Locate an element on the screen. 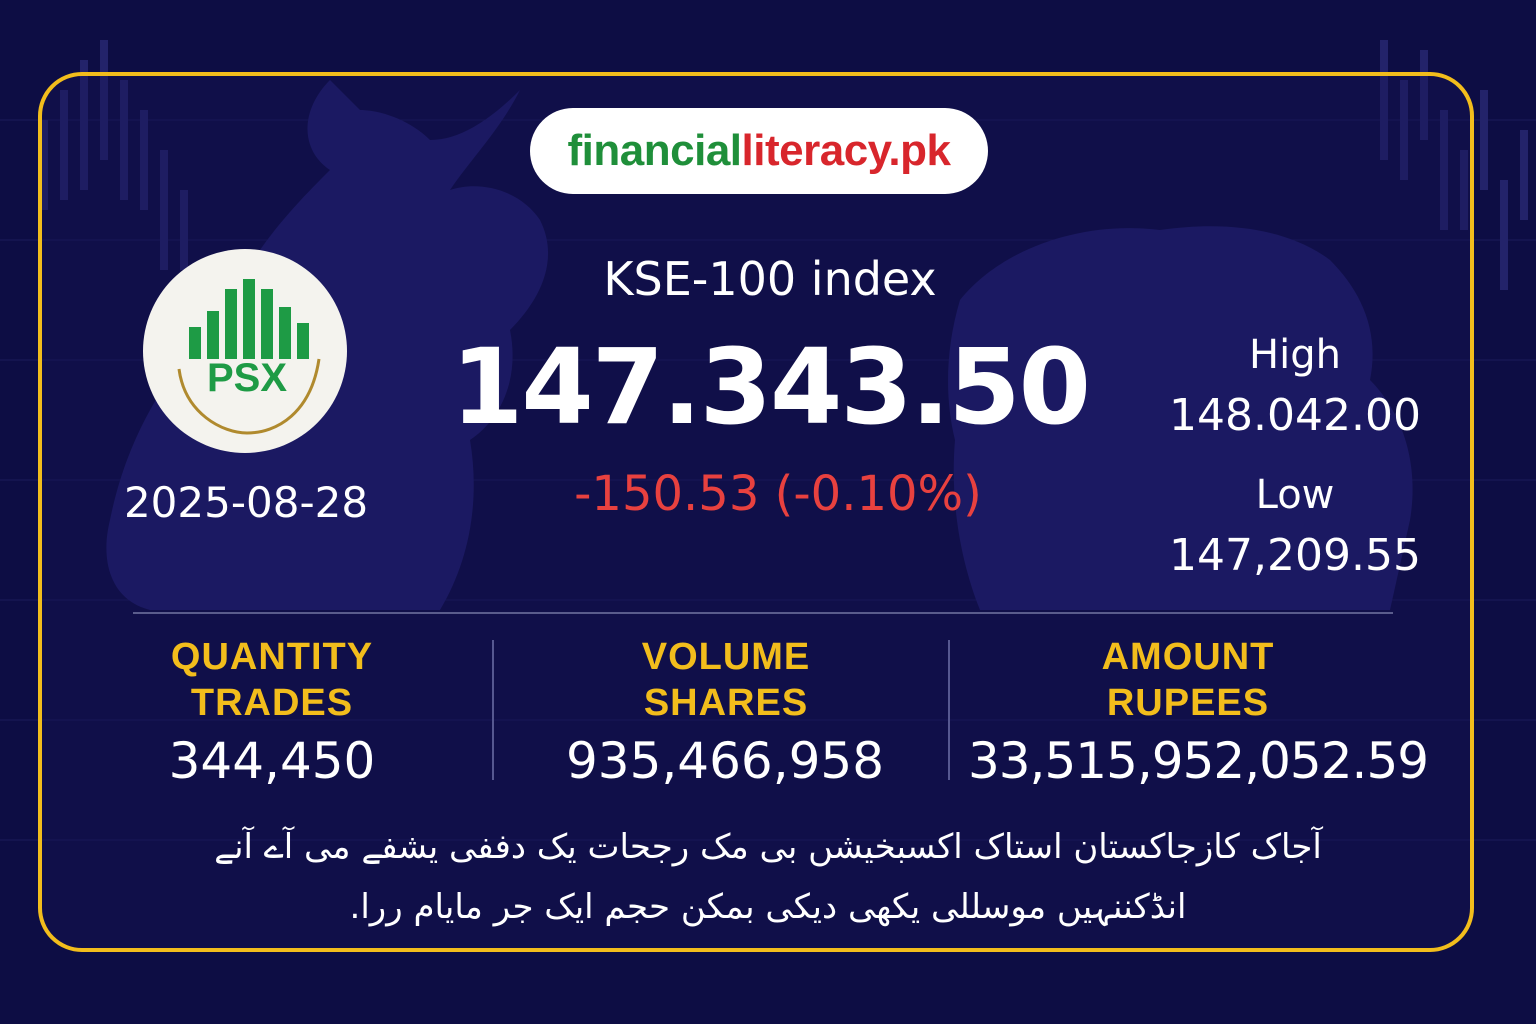 The image size is (1536, 1024). stat-quantity-label-line1: QUANTITY is located at coordinates (272, 657).